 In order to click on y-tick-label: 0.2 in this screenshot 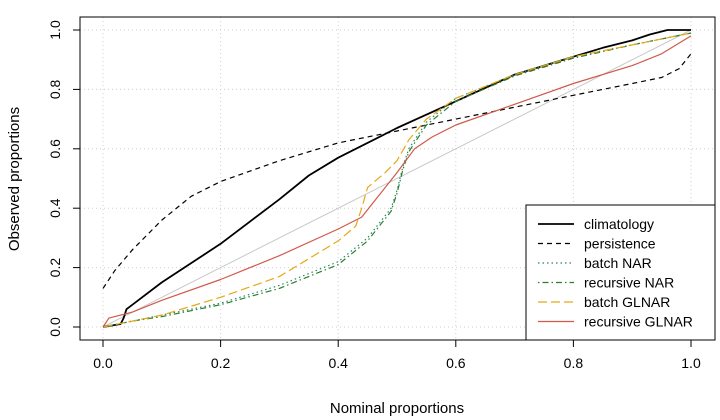, I will do `click(55, 268)`.